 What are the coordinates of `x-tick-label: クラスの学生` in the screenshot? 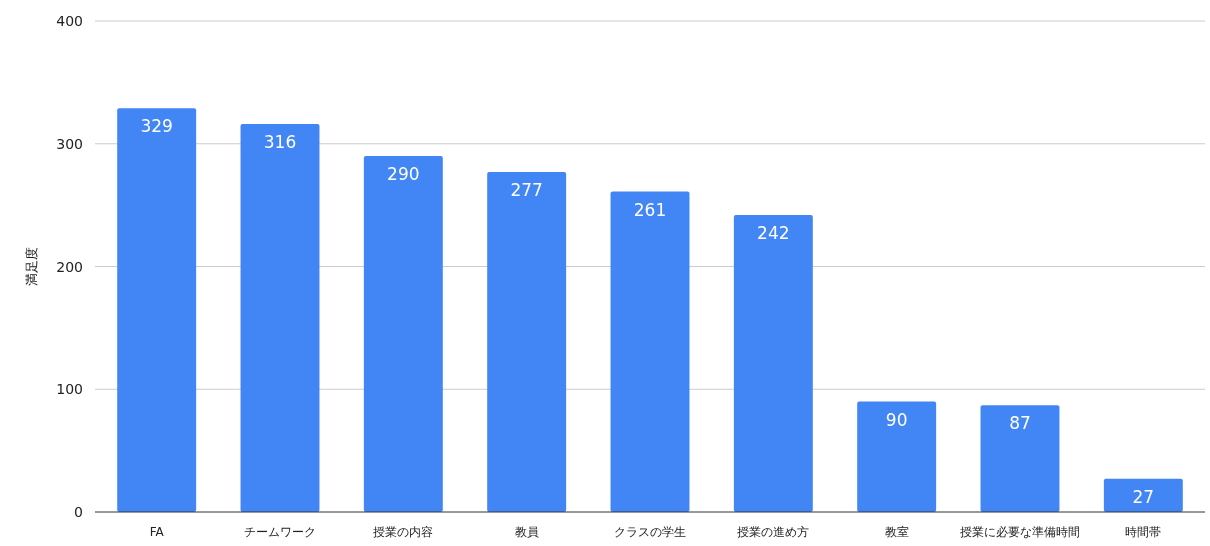 It's located at (650, 532).